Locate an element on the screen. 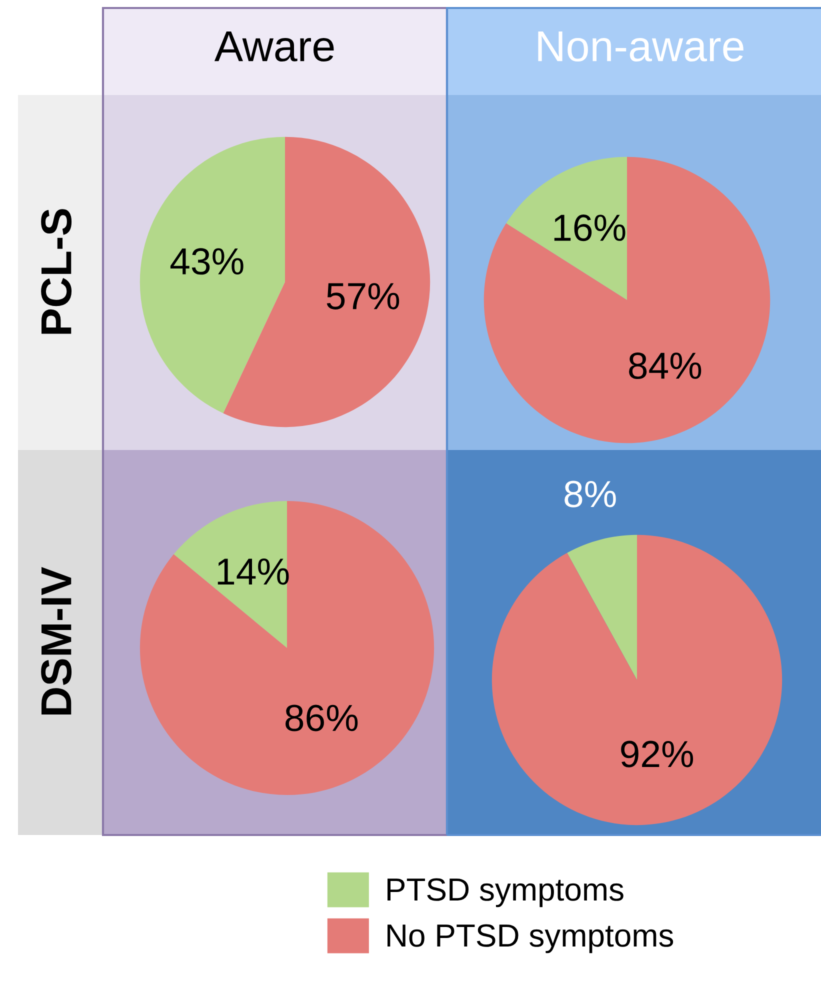 Image resolution: width=821 pixels, height=982 pixels. data-label: 8% is located at coordinates (590, 494).